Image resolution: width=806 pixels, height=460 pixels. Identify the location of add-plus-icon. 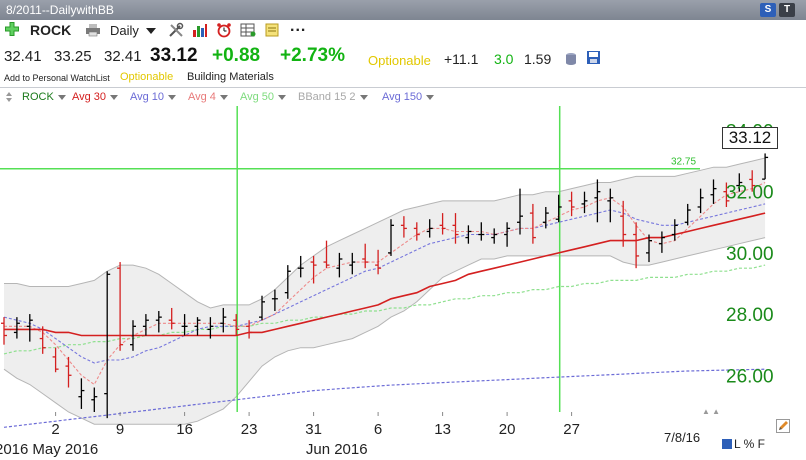
(12, 29).